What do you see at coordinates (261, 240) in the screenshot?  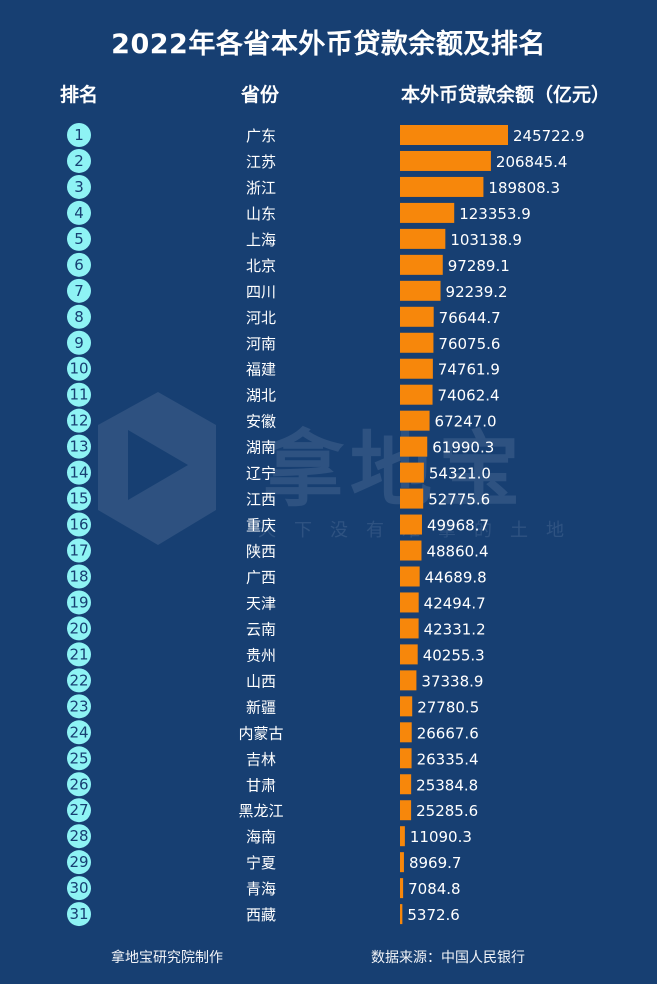 I see `province-label: 上海` at bounding box center [261, 240].